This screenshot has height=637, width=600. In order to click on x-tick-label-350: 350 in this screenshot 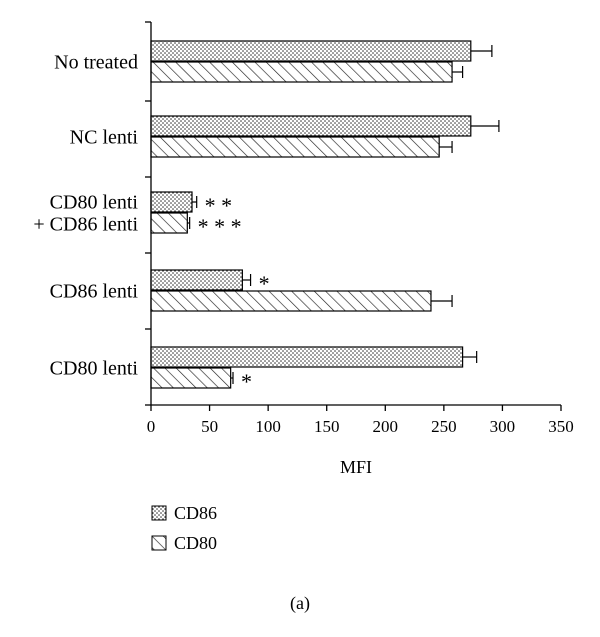, I will do `click(561, 426)`.